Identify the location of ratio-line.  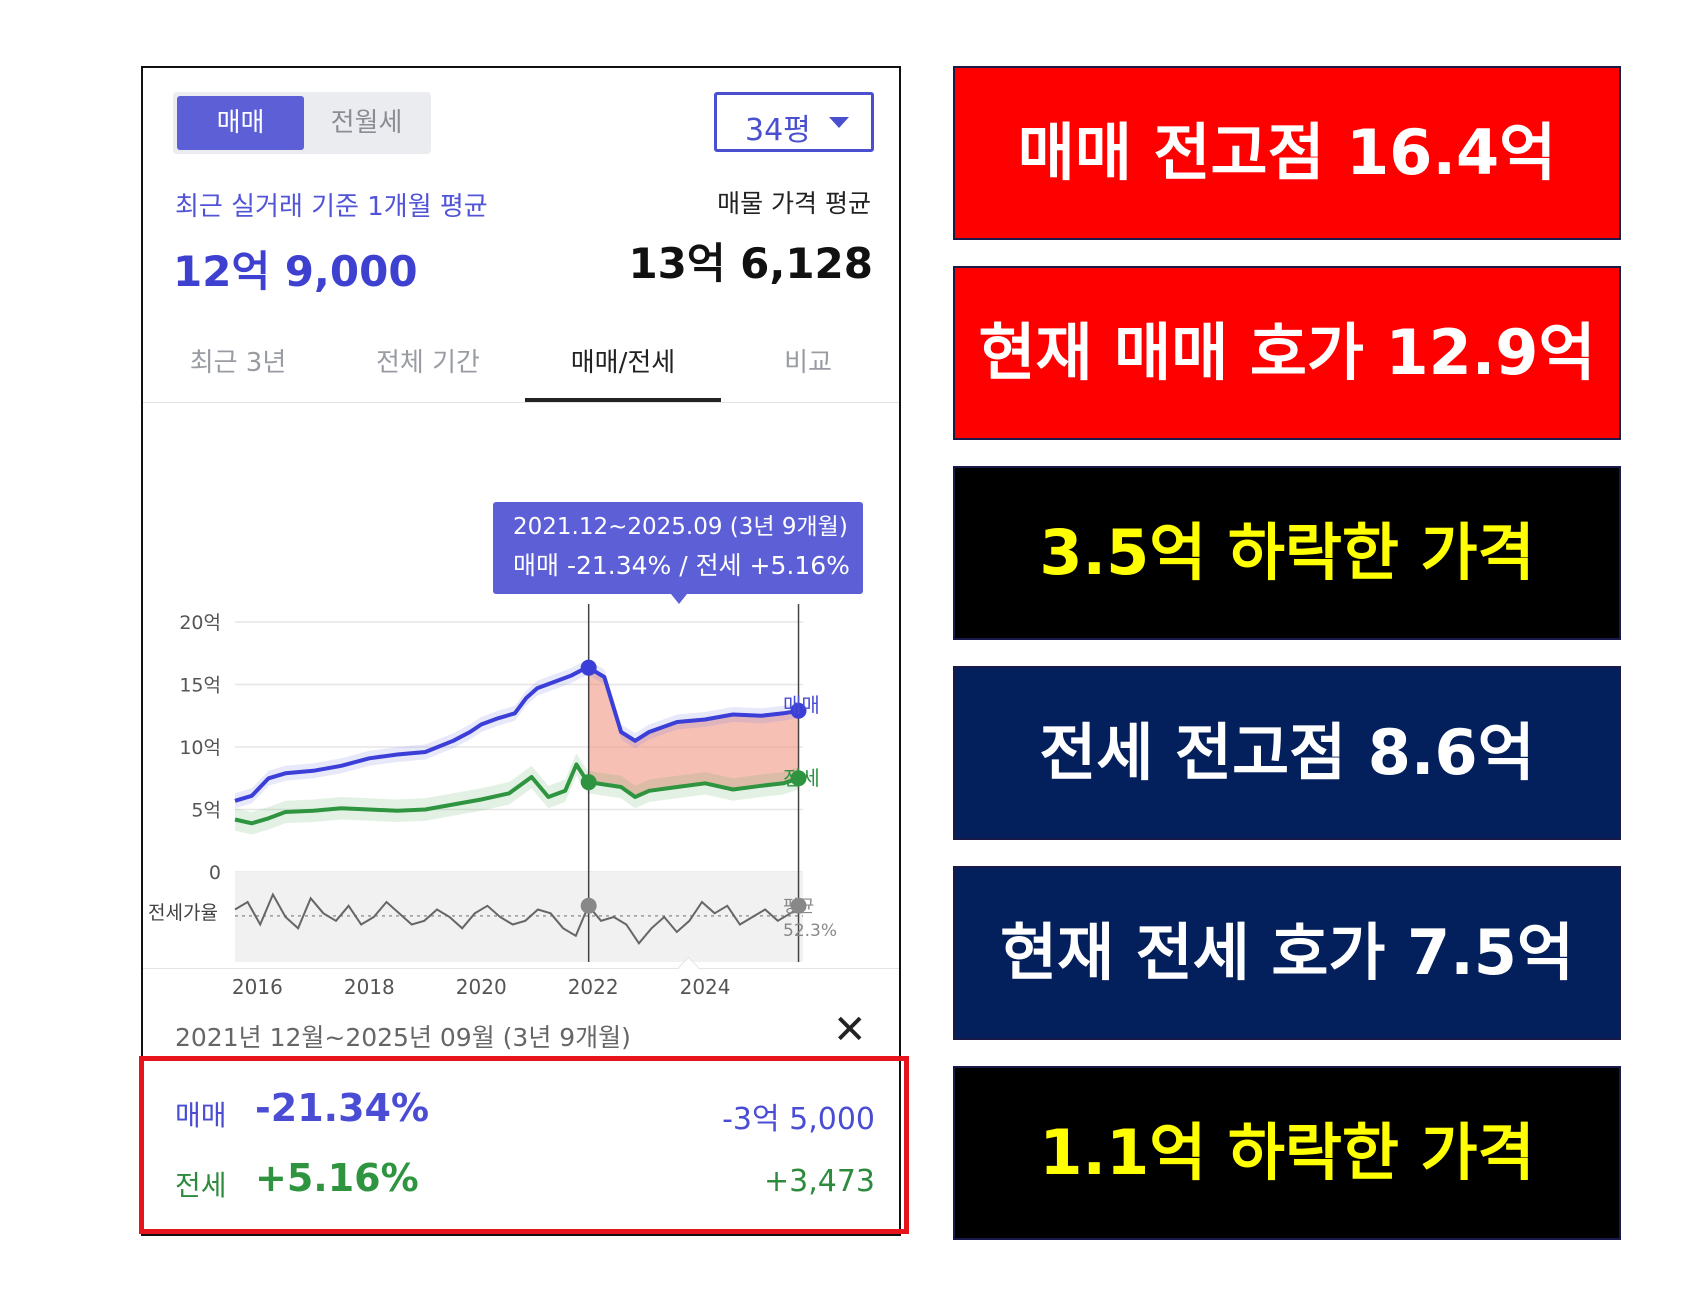
(519, 918).